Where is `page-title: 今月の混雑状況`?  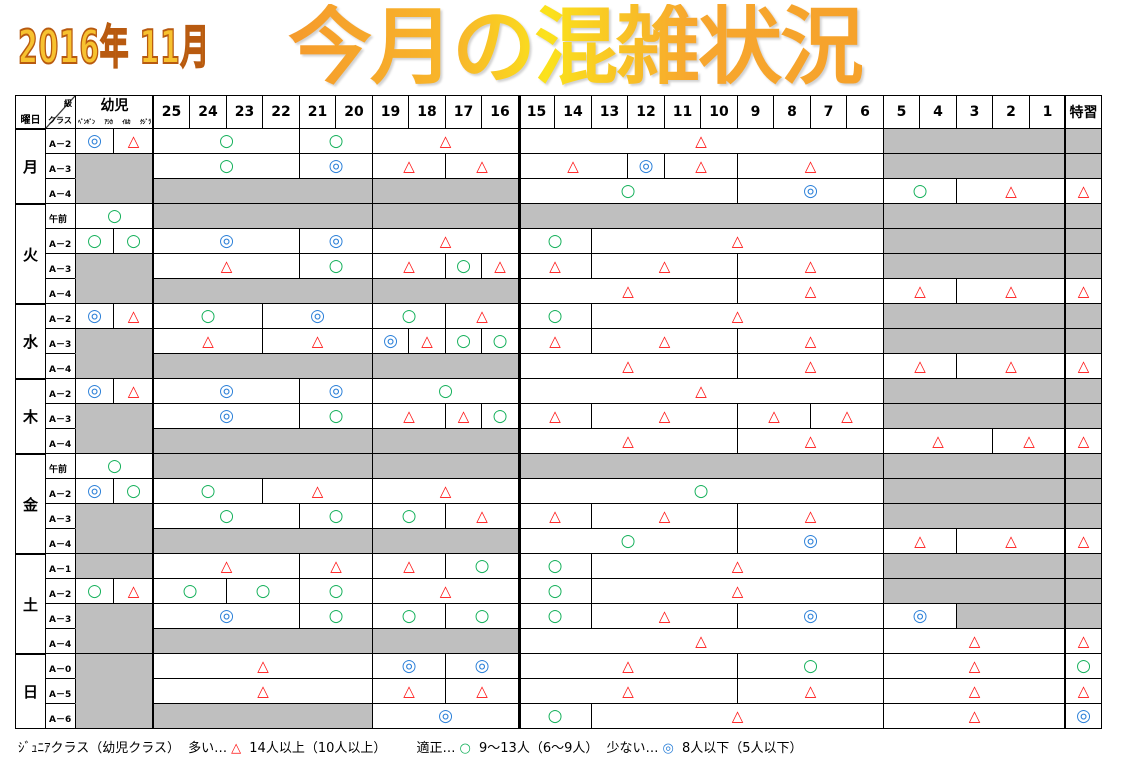 page-title: 今月の混雑状況 is located at coordinates (576, 48).